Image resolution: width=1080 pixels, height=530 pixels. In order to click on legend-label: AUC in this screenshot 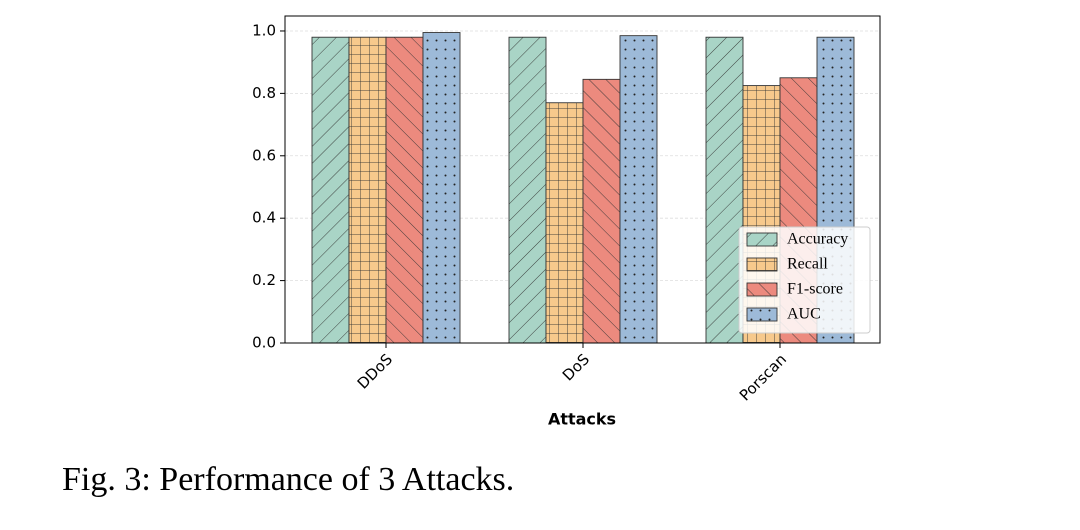, I will do `click(804, 314)`.